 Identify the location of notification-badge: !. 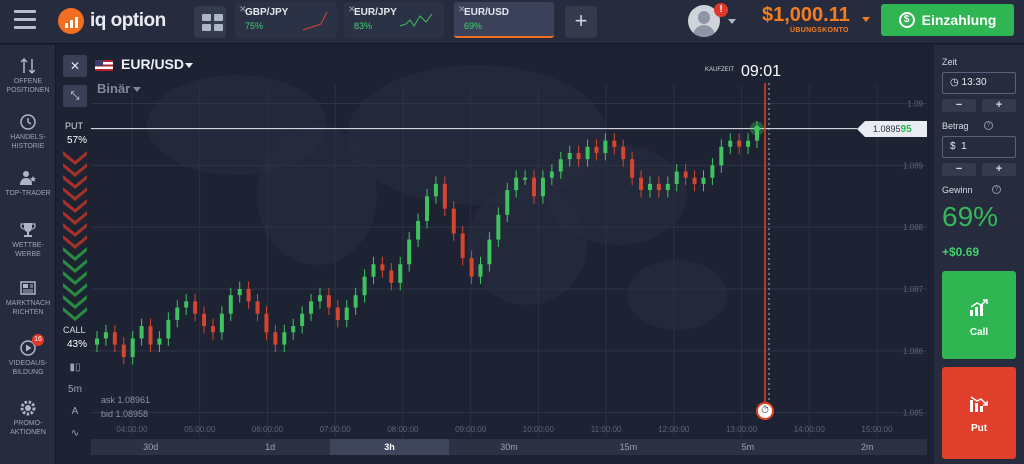
(721, 10).